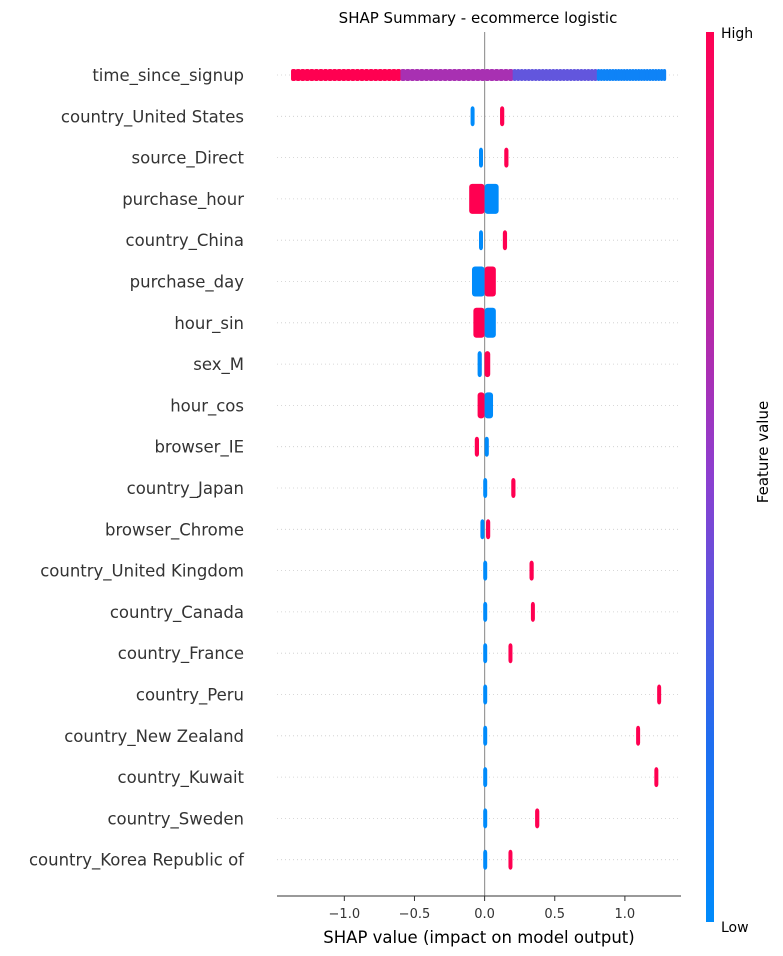 The height and width of the screenshot is (956, 783). What do you see at coordinates (207, 406) in the screenshot?
I see `feature-label: hour_cos` at bounding box center [207, 406].